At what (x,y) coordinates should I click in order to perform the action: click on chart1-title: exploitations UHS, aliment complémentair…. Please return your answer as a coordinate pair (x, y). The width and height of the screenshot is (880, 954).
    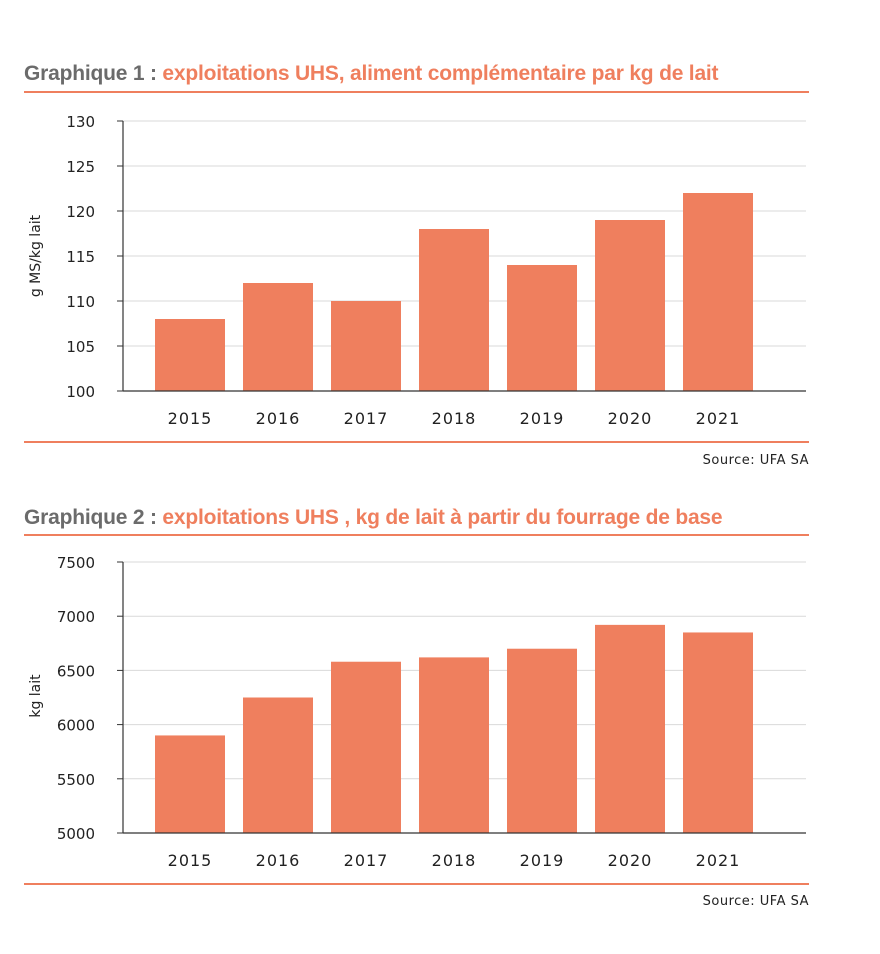
    Looking at the image, I should click on (440, 73).